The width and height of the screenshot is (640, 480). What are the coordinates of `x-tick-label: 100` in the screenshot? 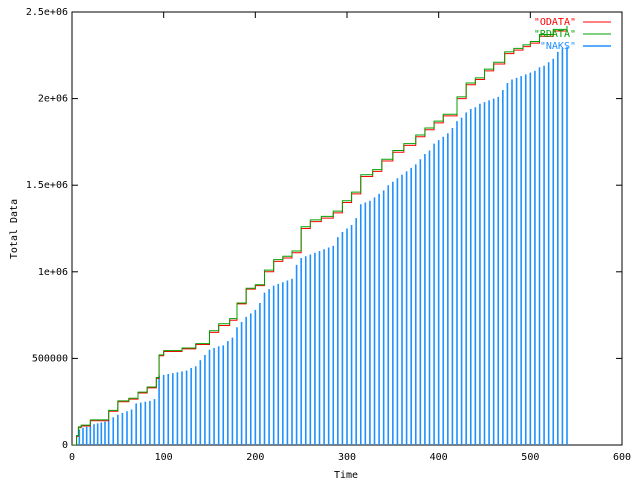 It's located at (164, 457).